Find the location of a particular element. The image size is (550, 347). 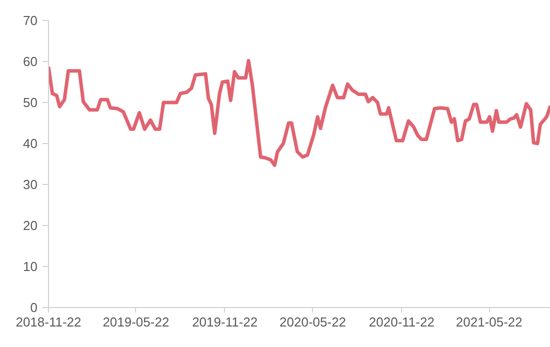

y-tick-label: 60 is located at coordinates (30, 61).